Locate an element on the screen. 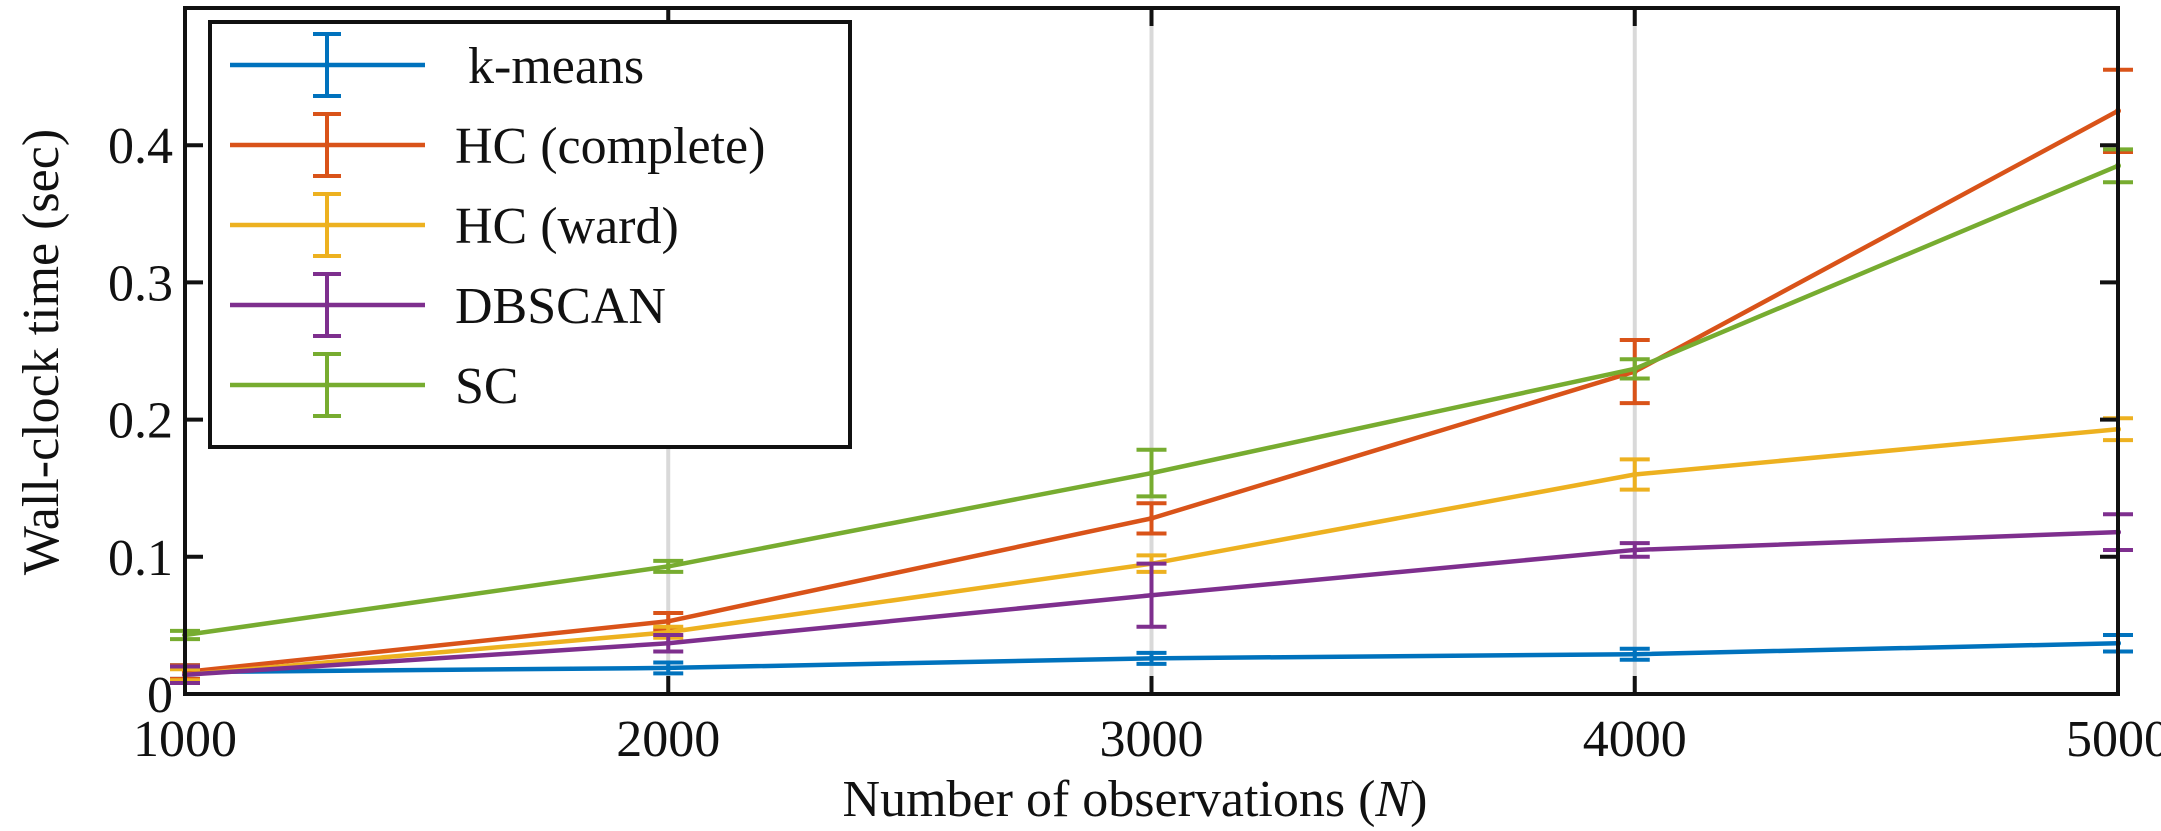 This screenshot has width=2161, height=831. y-tick-label: 0.2 is located at coordinates (140, 421).